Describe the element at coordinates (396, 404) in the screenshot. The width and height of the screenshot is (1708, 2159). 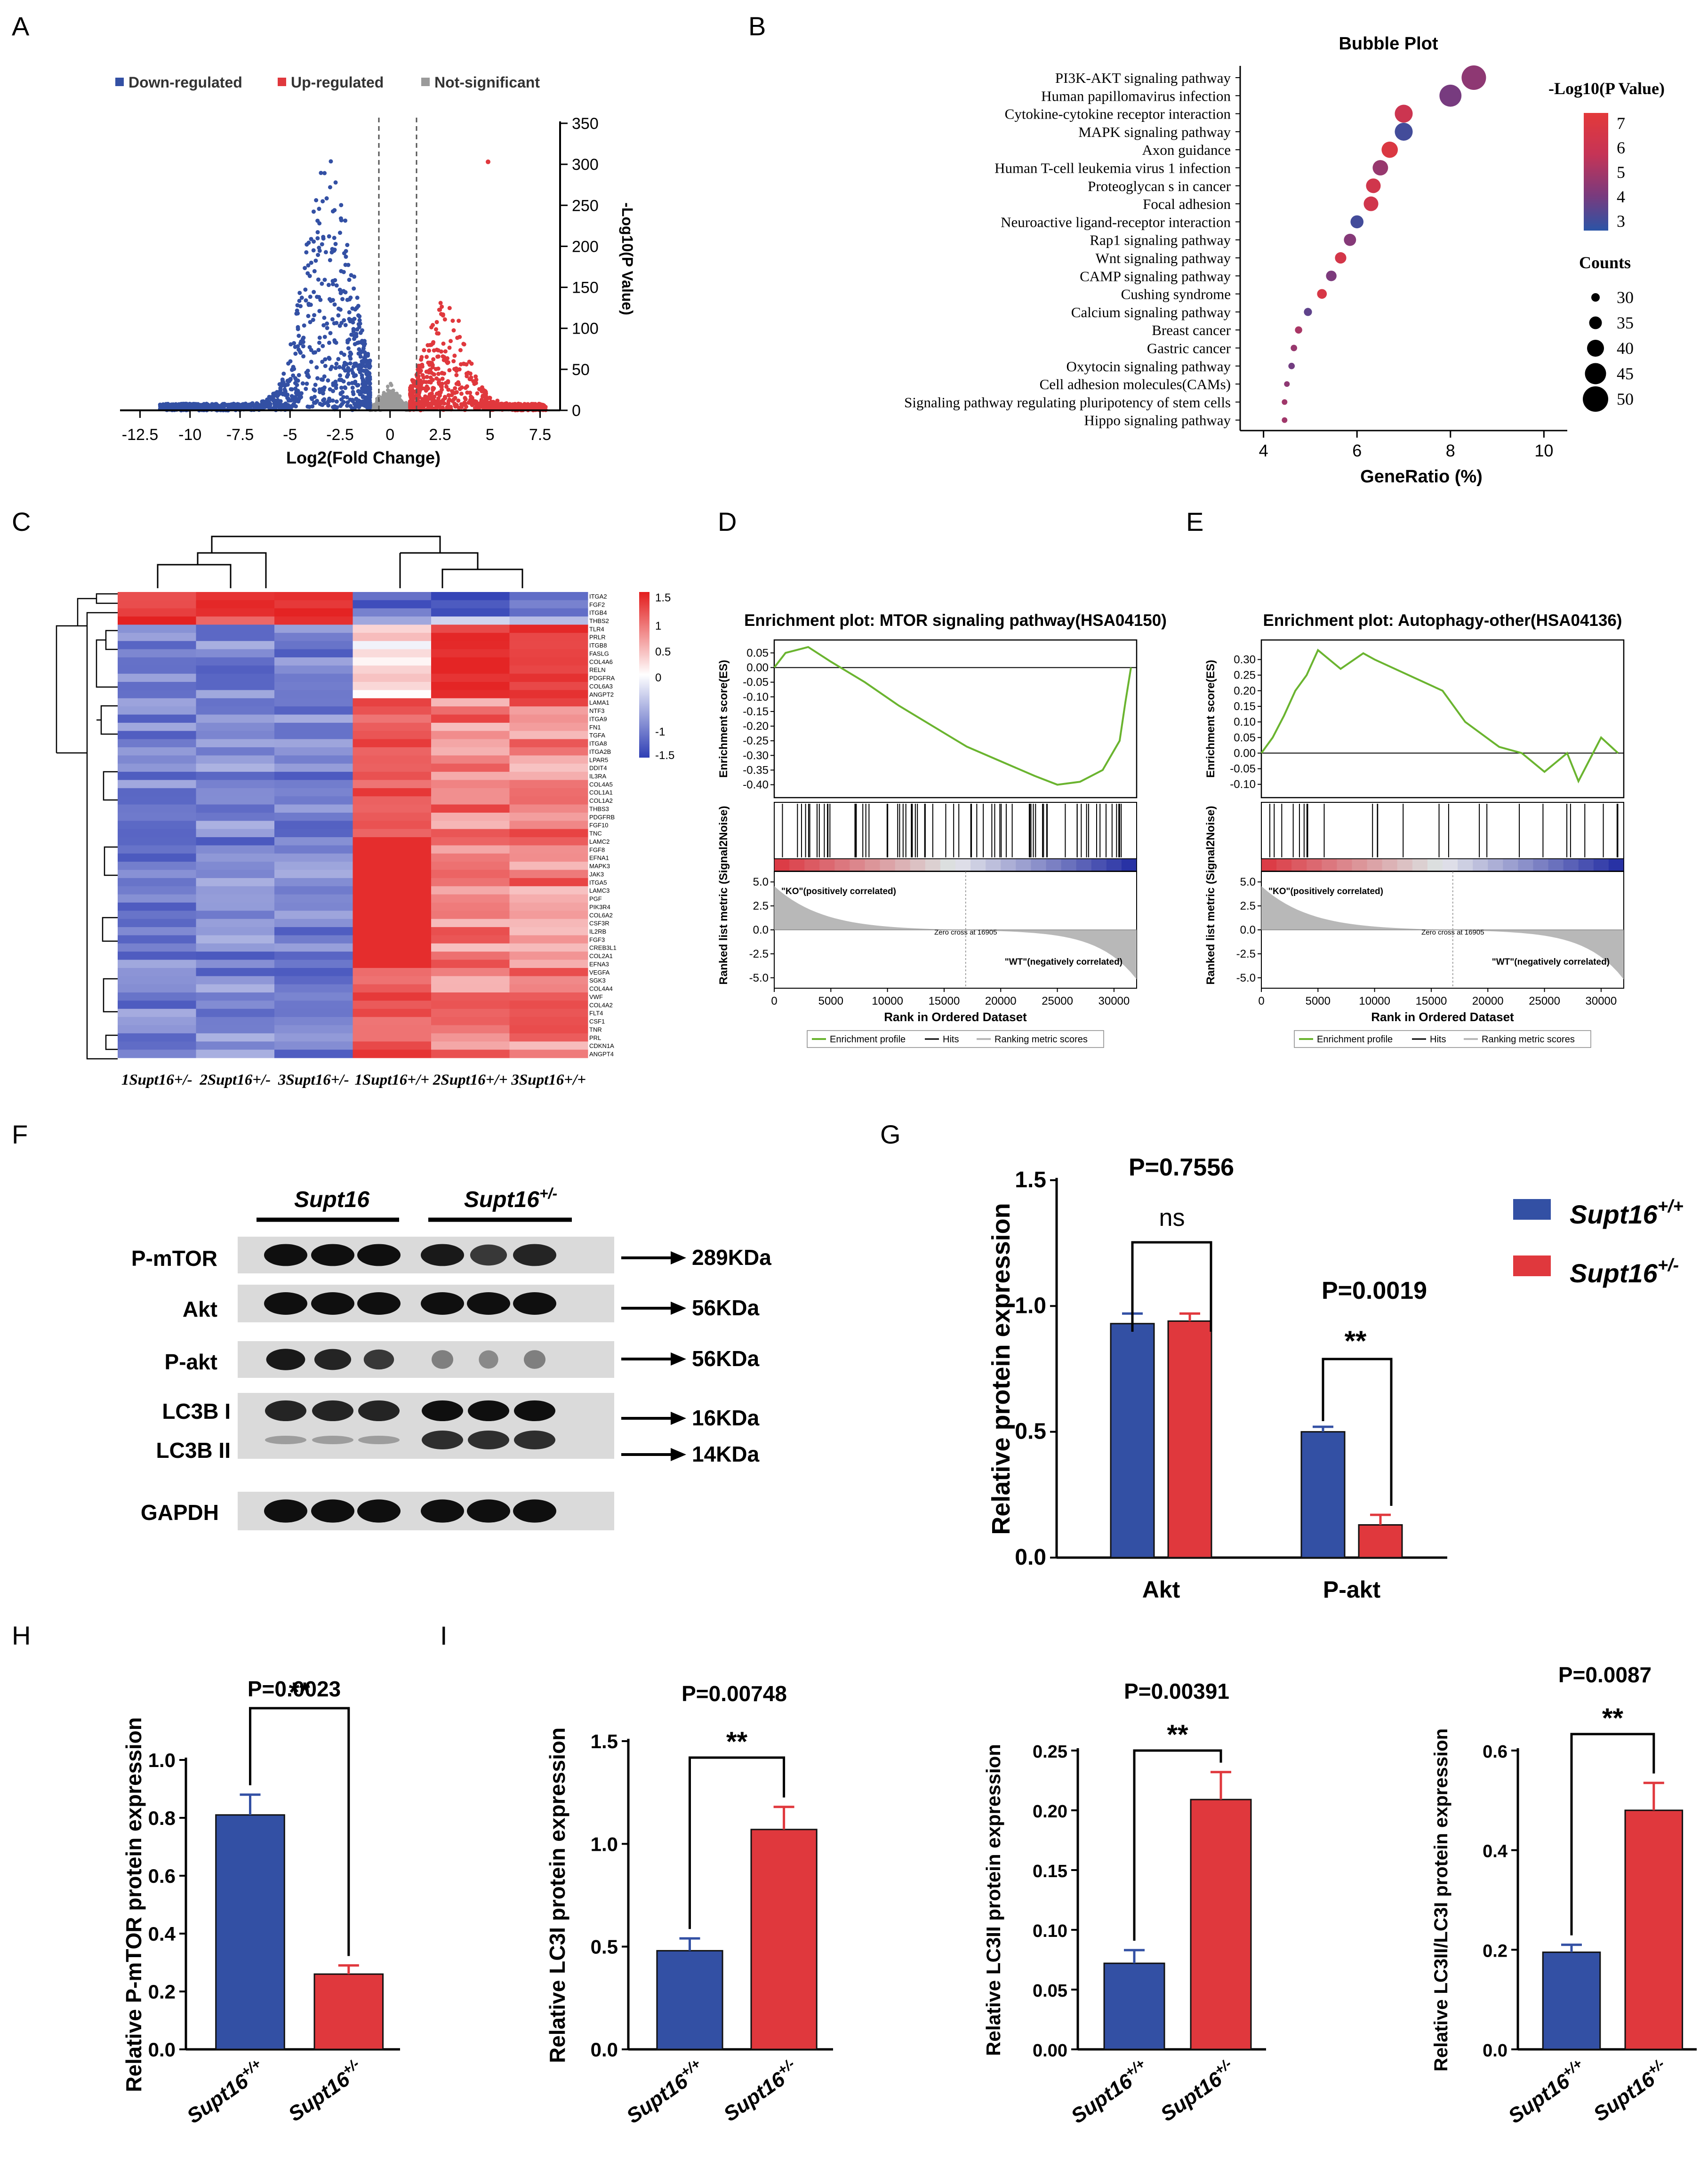
I see `point-not-significant` at that location.